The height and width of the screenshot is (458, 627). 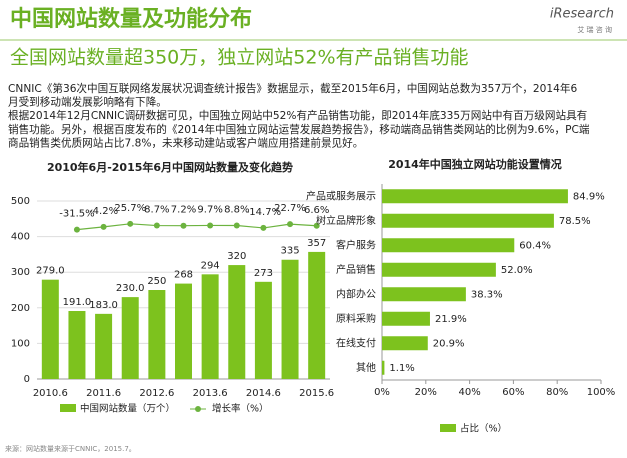 What do you see at coordinates (341, 195) in the screenshot?
I see `category-label: 产品或服务展示` at bounding box center [341, 195].